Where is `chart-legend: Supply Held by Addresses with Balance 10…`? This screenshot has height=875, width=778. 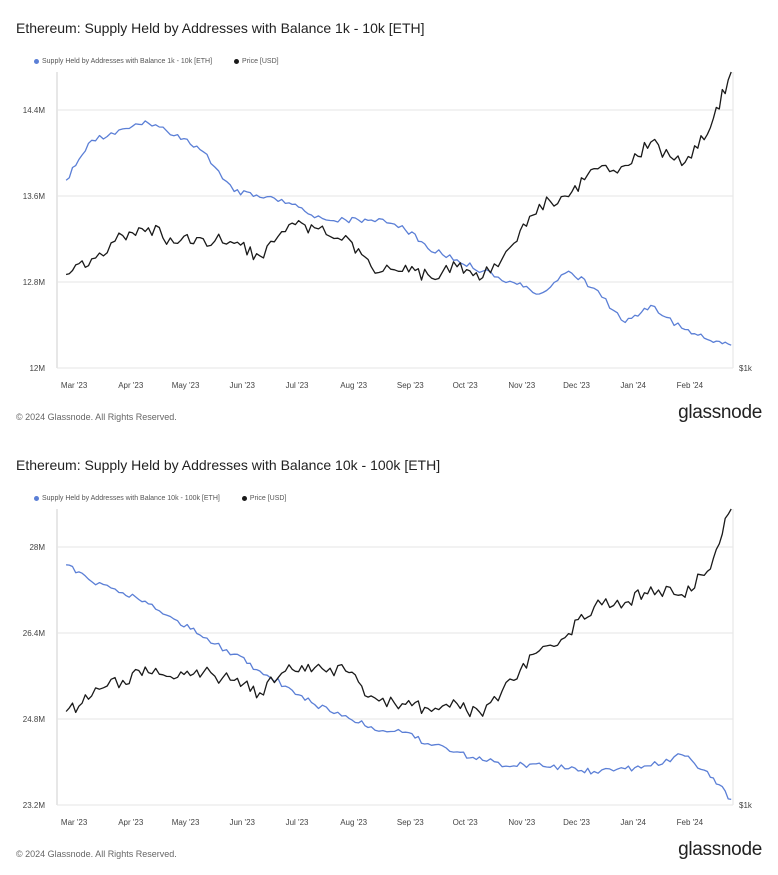
chart-legend: Supply Held by Addresses with Balance 10… is located at coordinates (160, 498).